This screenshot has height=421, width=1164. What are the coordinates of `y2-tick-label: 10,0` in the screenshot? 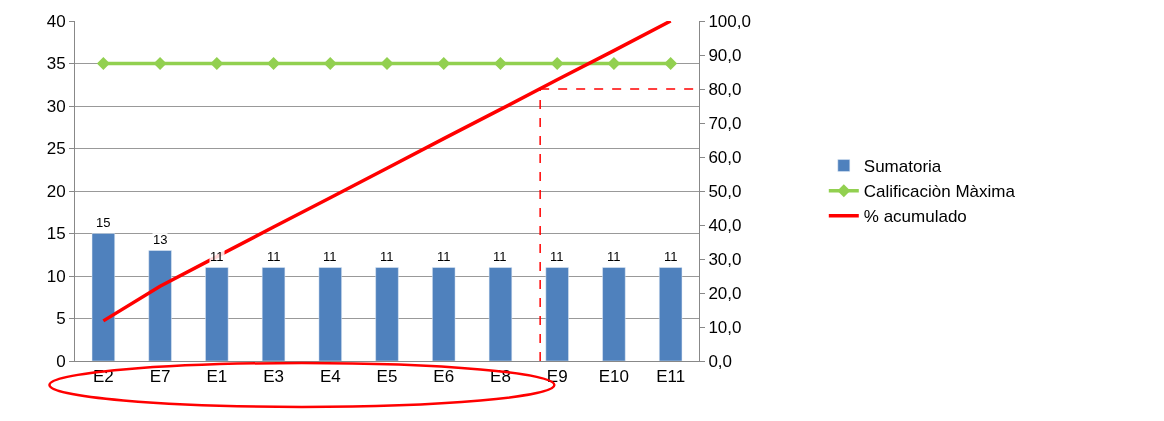 It's located at (725, 327).